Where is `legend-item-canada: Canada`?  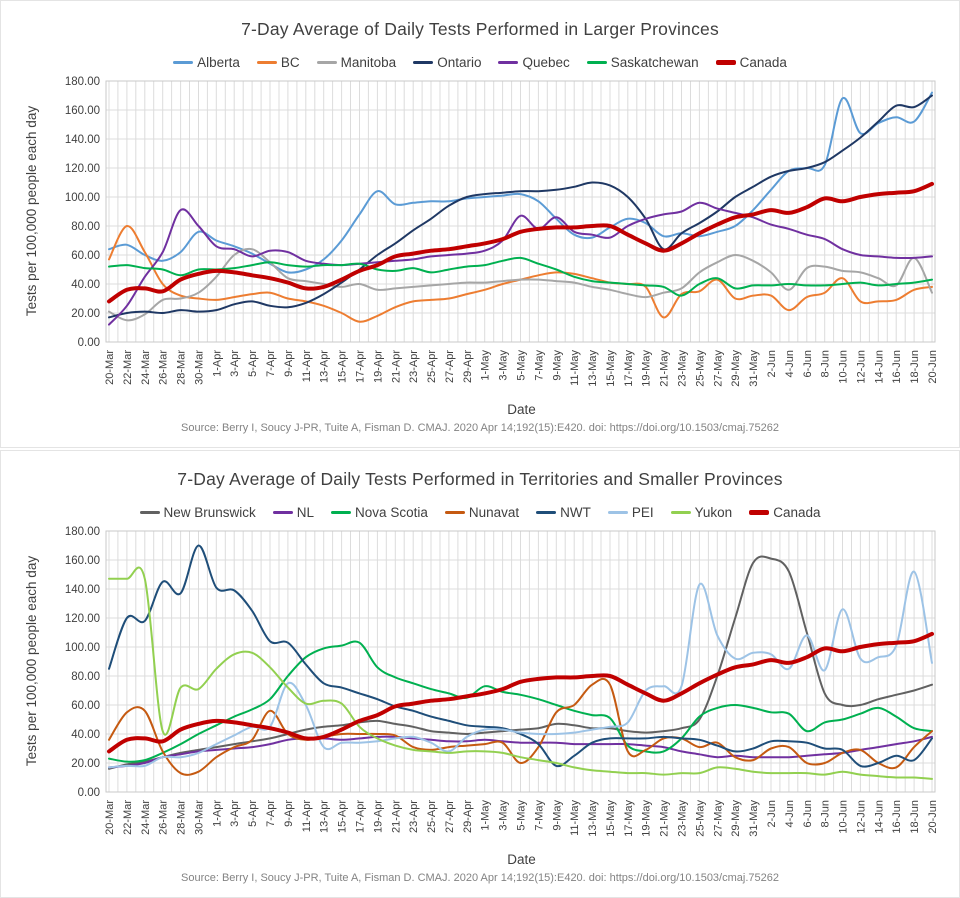 legend-item-canada: Canada is located at coordinates (751, 62).